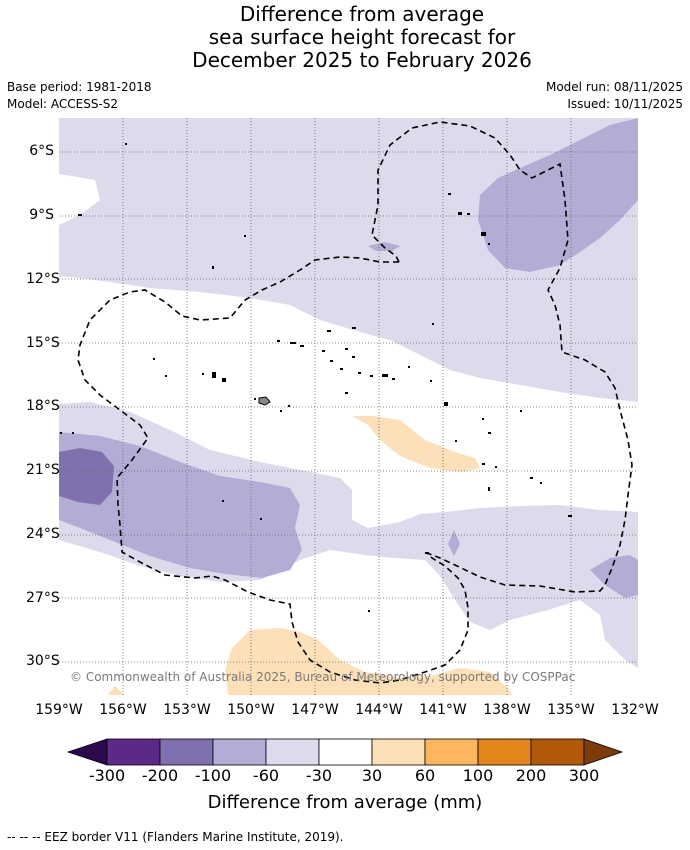 The height and width of the screenshot is (850, 690). What do you see at coordinates (362, 14) in the screenshot?
I see `title-line-1: Difference from average` at bounding box center [362, 14].